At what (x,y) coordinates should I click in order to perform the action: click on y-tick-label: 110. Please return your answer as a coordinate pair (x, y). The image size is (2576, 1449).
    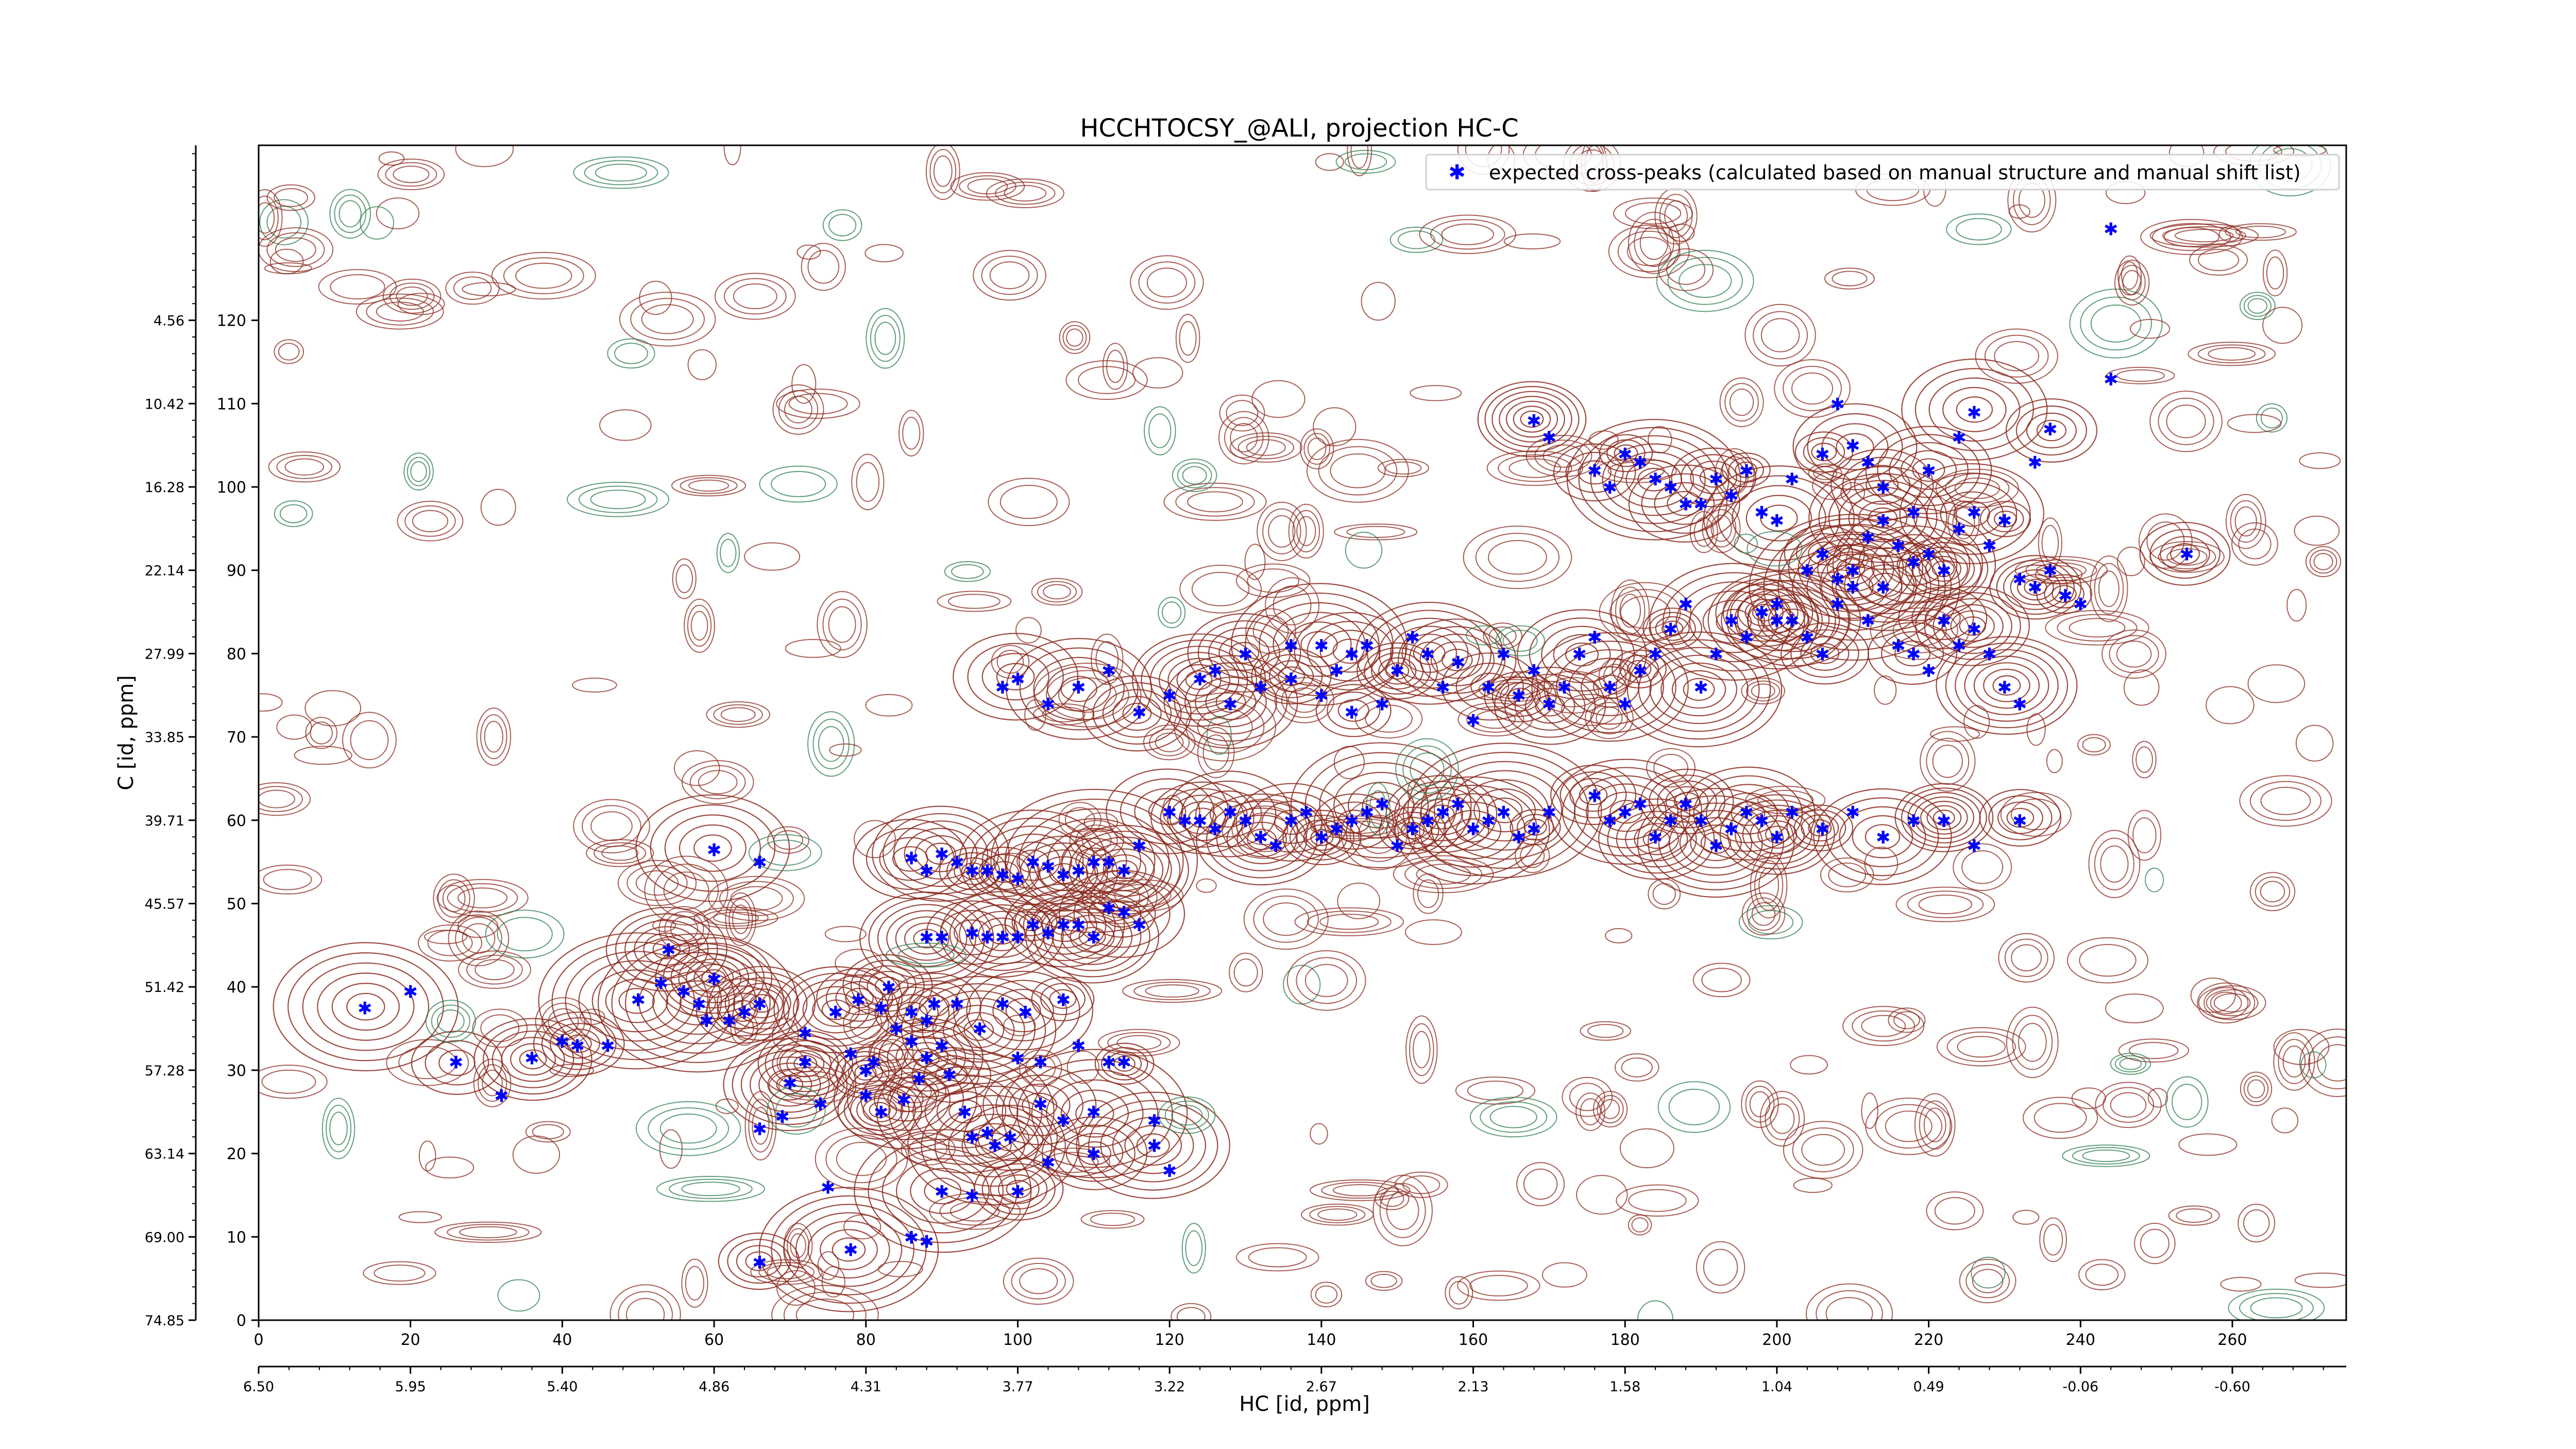
    Looking at the image, I should click on (231, 404).